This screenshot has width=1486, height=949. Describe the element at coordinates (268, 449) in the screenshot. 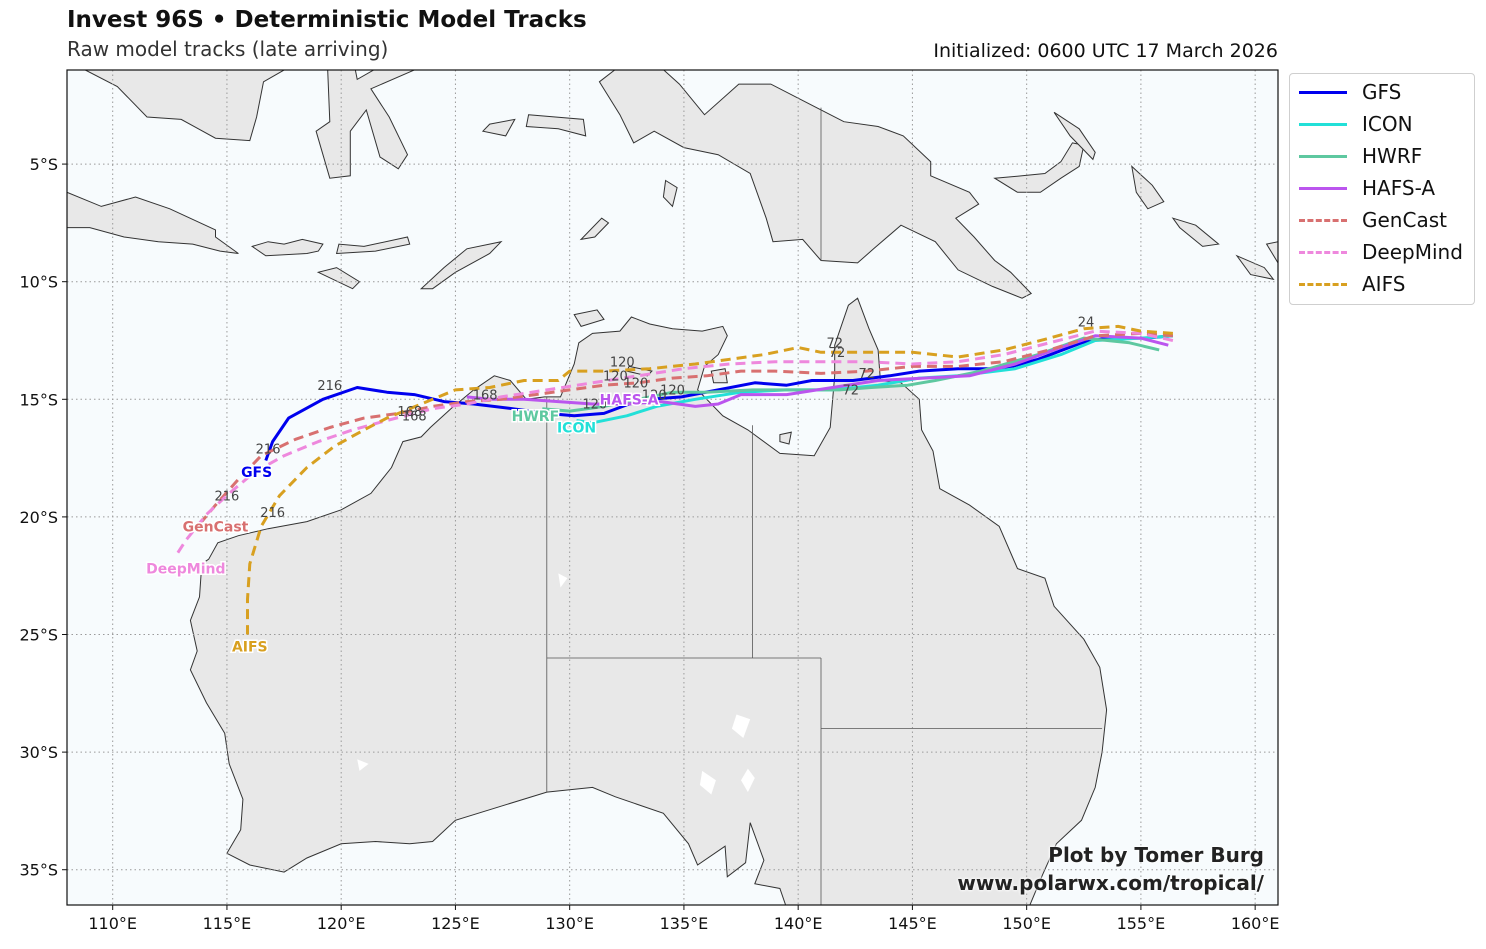

I see `tau-label-gfs-1: 216` at that location.